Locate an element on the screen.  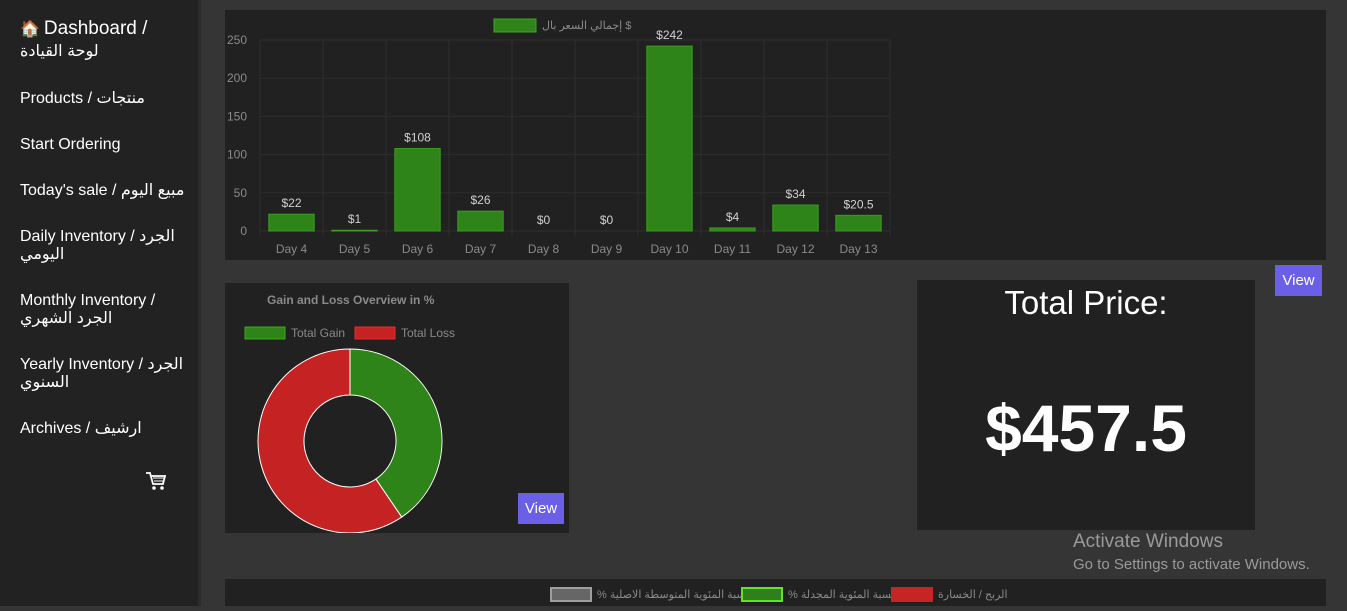
bar-data-label: $4 is located at coordinates (733, 217).